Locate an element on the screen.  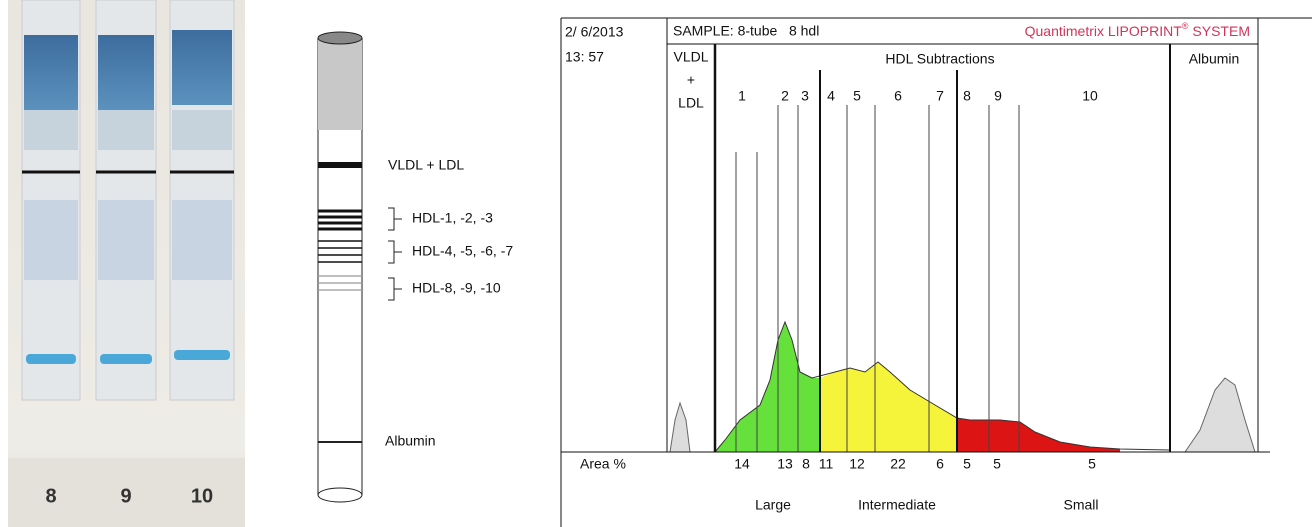
photo-strip is located at coordinates (126, 492).